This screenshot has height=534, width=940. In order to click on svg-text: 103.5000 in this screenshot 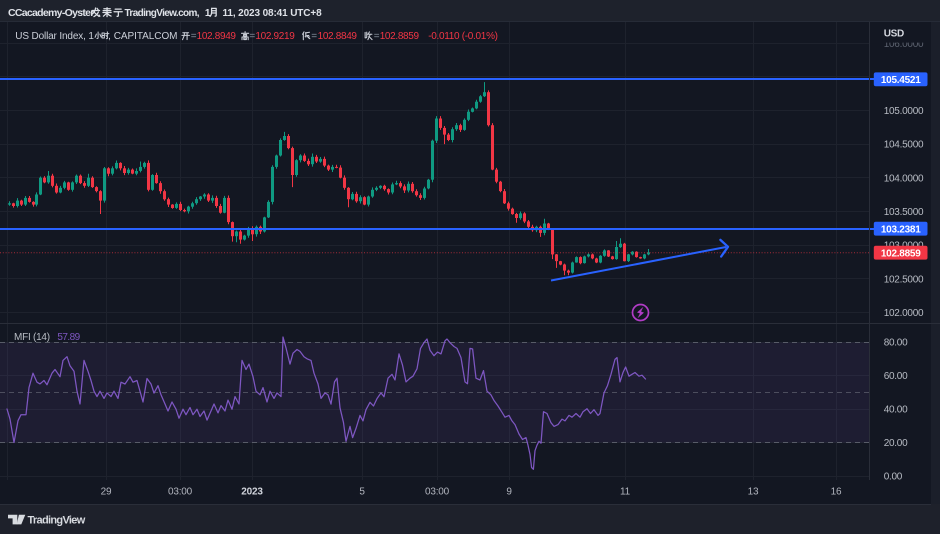, I will do `click(904, 212)`.